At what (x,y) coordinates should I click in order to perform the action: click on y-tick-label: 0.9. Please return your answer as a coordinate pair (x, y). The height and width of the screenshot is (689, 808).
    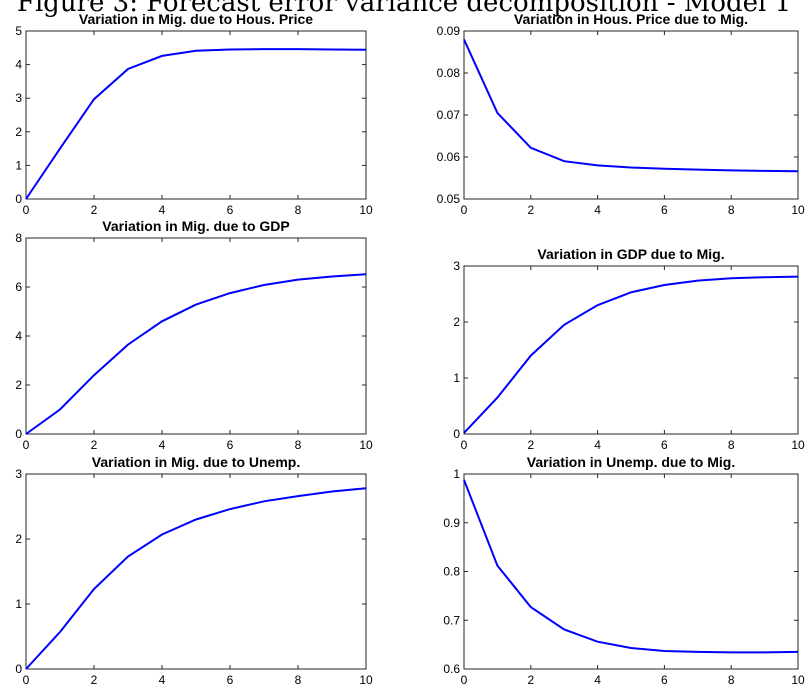
    Looking at the image, I should click on (451, 523).